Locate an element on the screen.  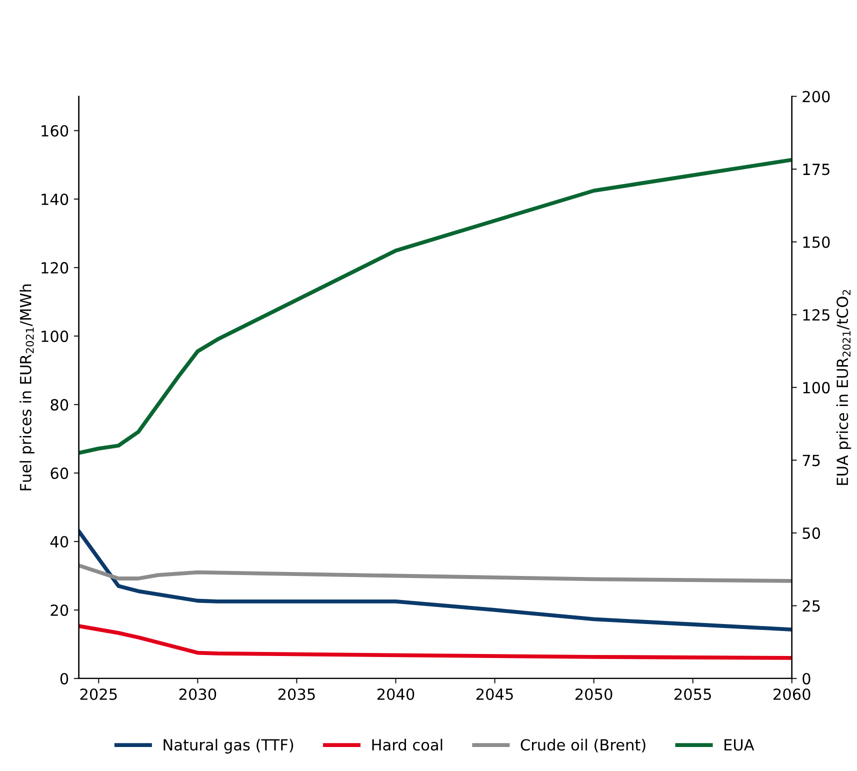
x-tick-label: 2045 is located at coordinates (494, 694).